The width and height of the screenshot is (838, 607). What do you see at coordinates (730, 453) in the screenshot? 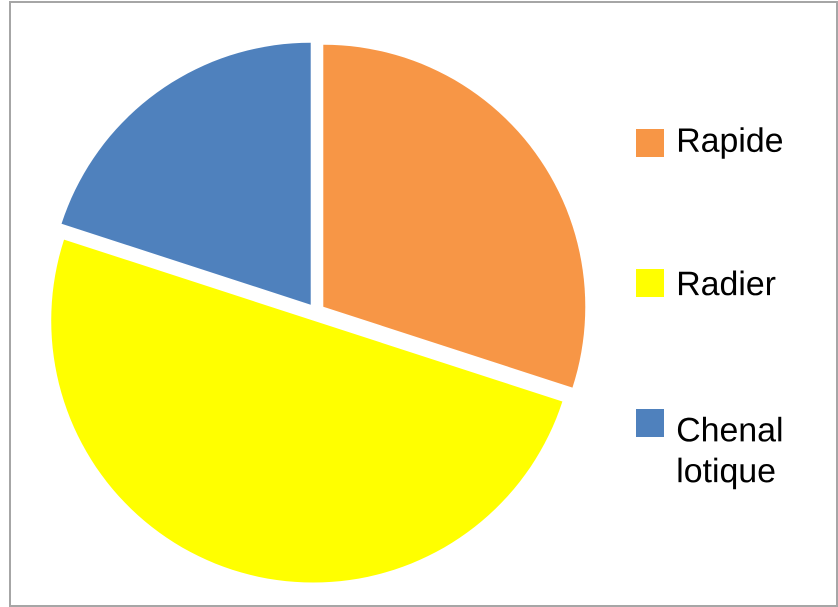
I see `legend-label: Chenal lotique` at bounding box center [730, 453].